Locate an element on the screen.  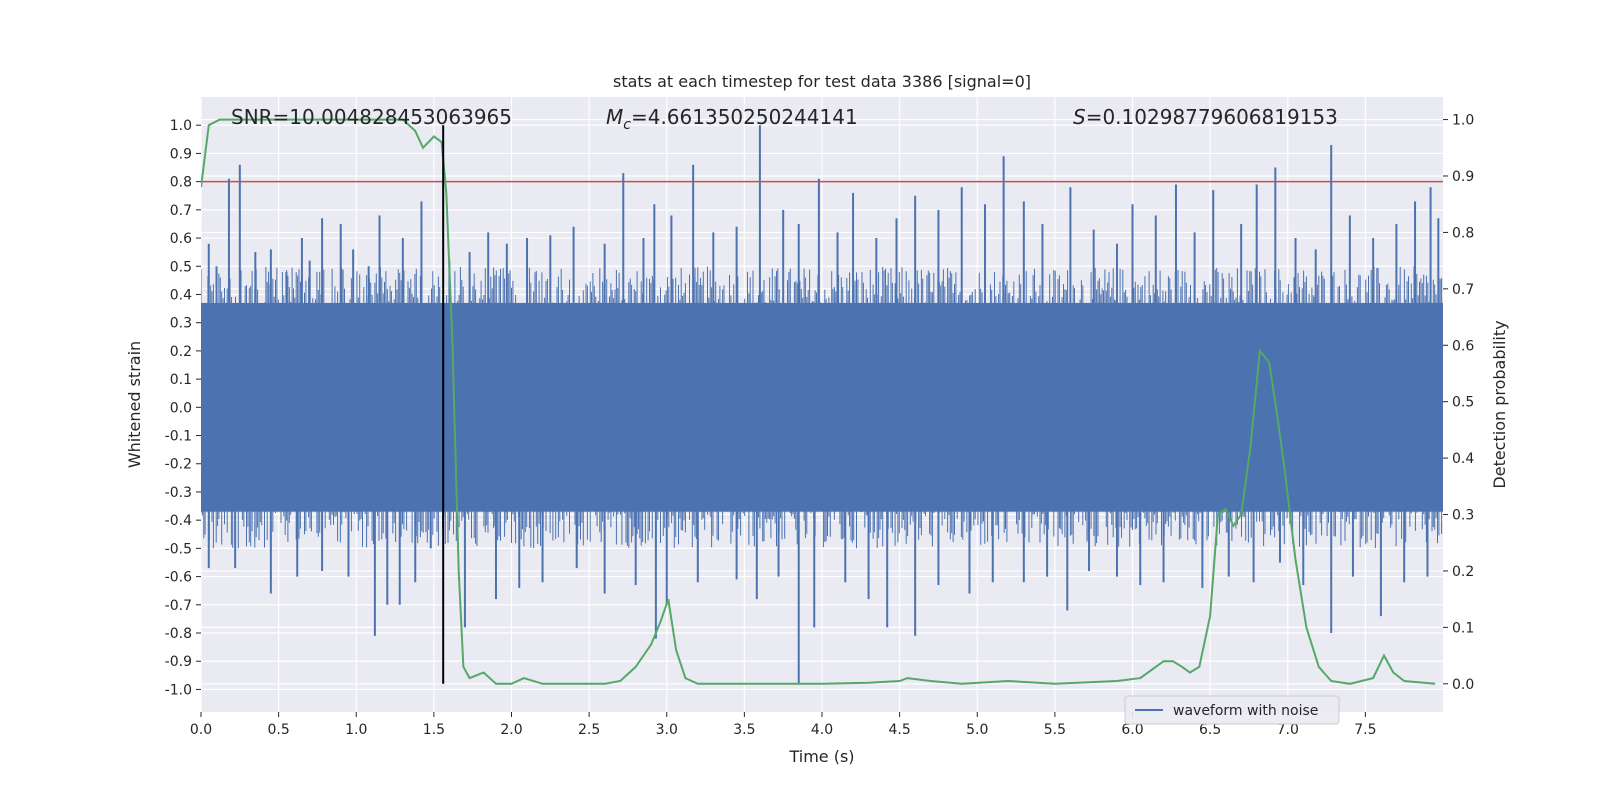
x-tick-label: 7.0 is located at coordinates (1288, 730).